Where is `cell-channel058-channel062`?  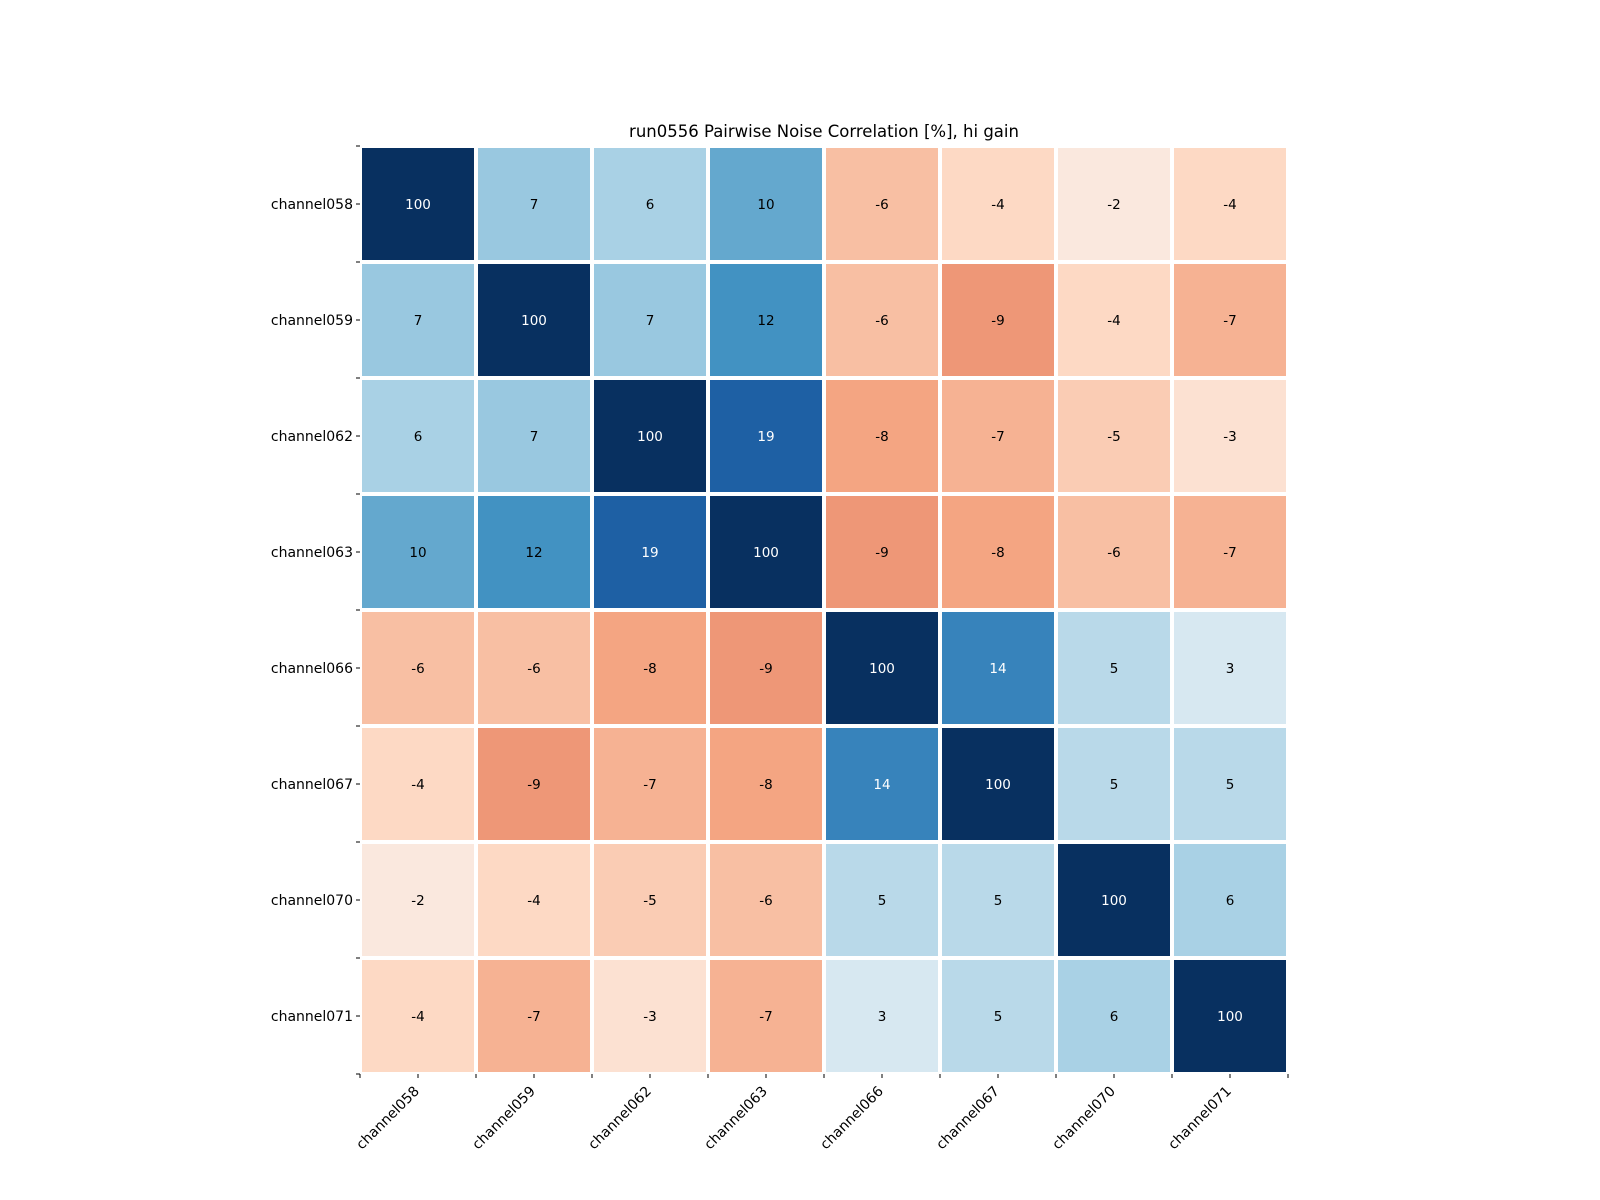 cell-channel058-channel062 is located at coordinates (650, 204).